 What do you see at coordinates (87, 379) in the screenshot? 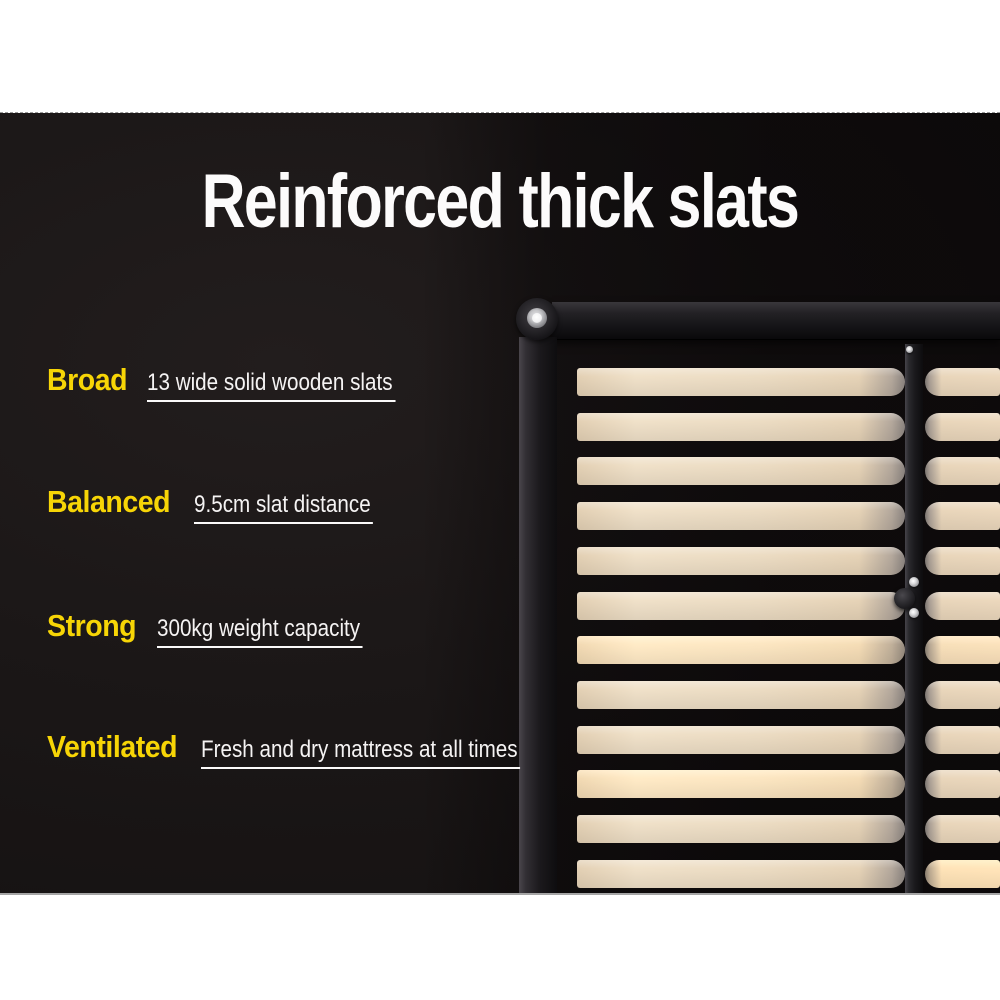
I see `feature-label: Broad` at bounding box center [87, 379].